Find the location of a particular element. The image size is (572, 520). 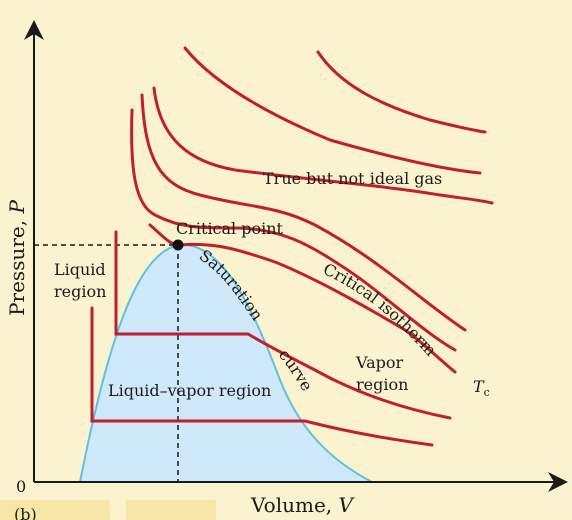

true-gas-label: True but not ideal gas is located at coordinates (352, 178).